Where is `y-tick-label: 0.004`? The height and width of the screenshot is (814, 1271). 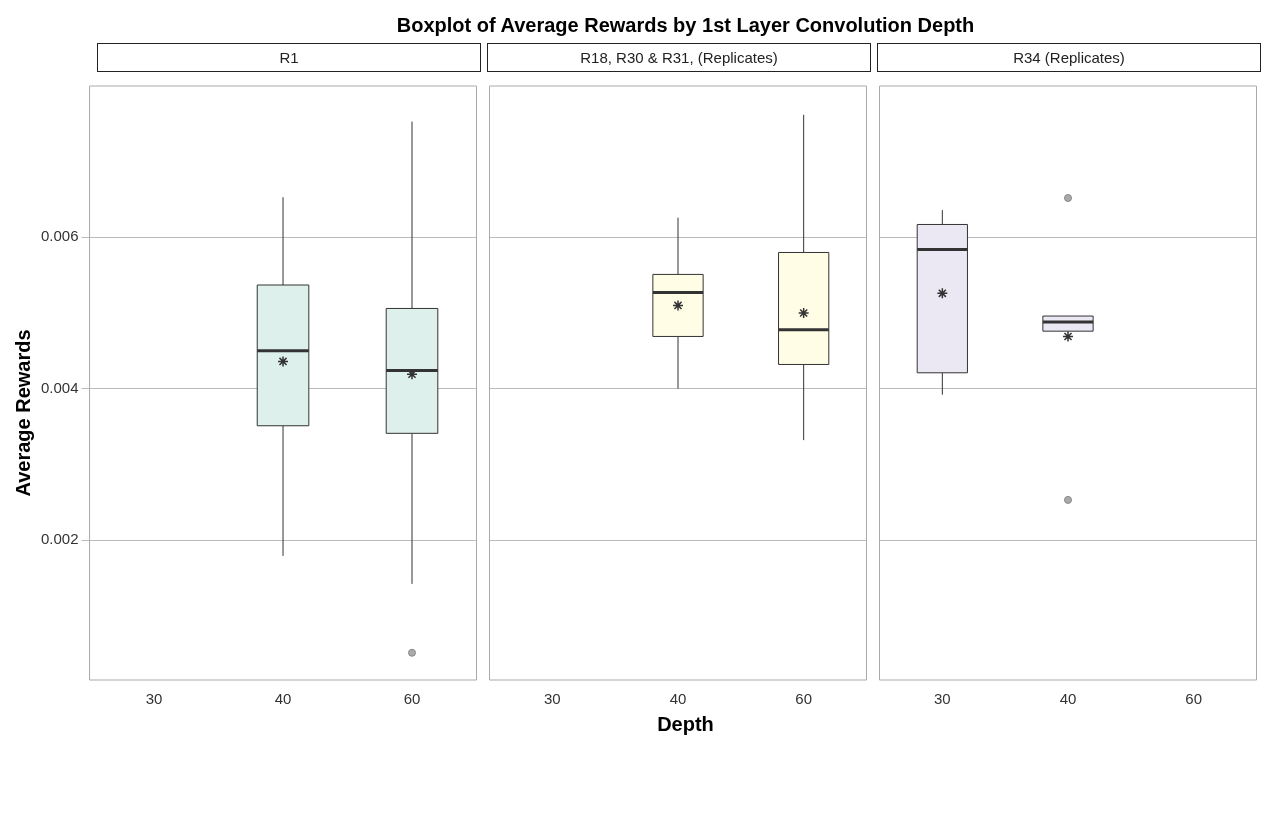 y-tick-label: 0.004 is located at coordinates (59, 387).